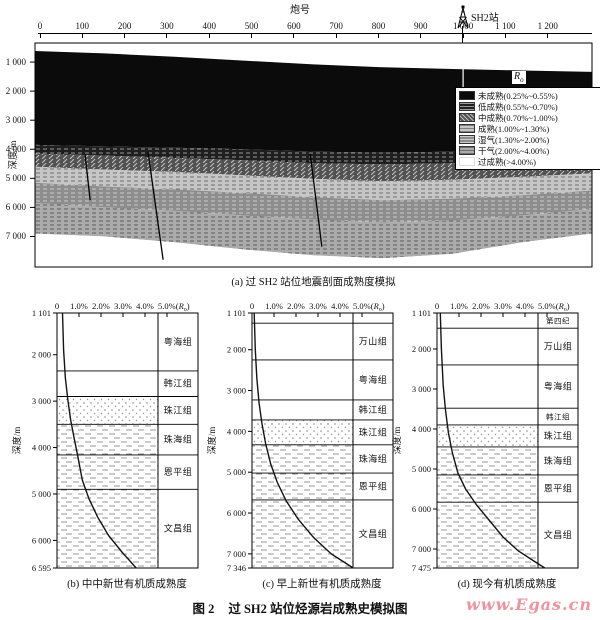 This screenshot has width=600, height=620. What do you see at coordinates (514, 128) in the screenshot?
I see `legend-label: 成熟(1.00%~1.30%)` at bounding box center [514, 128].